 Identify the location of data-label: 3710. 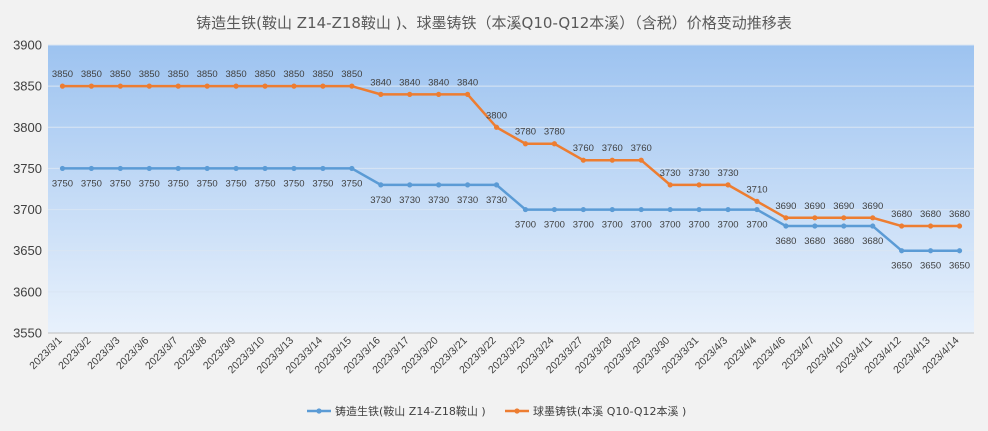
(756, 189).